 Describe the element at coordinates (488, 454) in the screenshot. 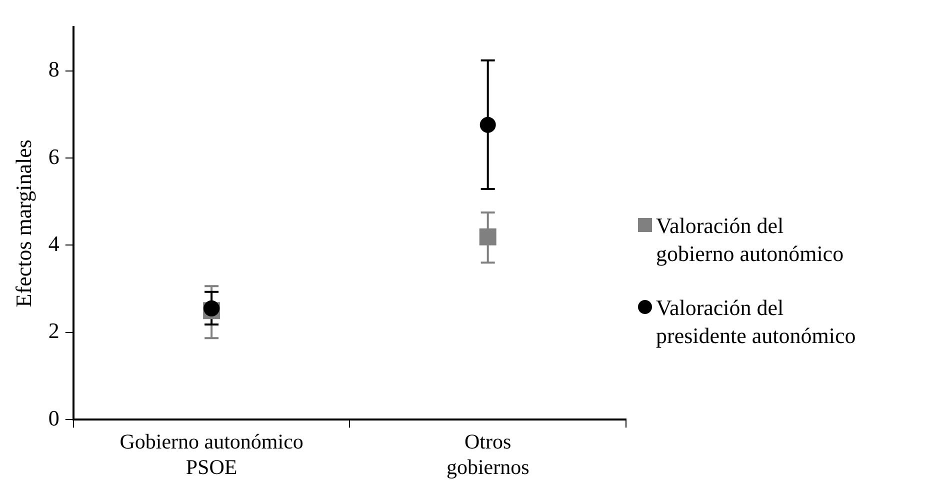

I see `x-tick-label: Otros gobiernos` at that location.